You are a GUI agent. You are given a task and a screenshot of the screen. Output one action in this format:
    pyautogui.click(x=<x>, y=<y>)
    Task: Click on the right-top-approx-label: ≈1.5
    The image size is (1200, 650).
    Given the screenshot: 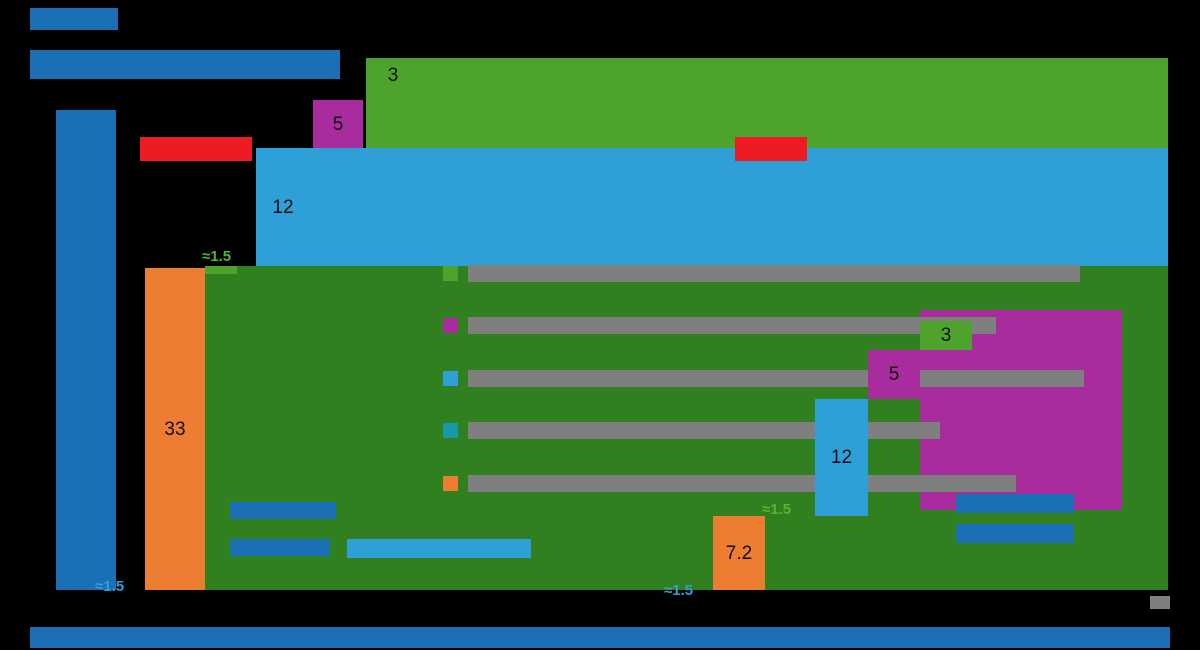 What is the action you would take?
    pyautogui.click(x=777, y=509)
    